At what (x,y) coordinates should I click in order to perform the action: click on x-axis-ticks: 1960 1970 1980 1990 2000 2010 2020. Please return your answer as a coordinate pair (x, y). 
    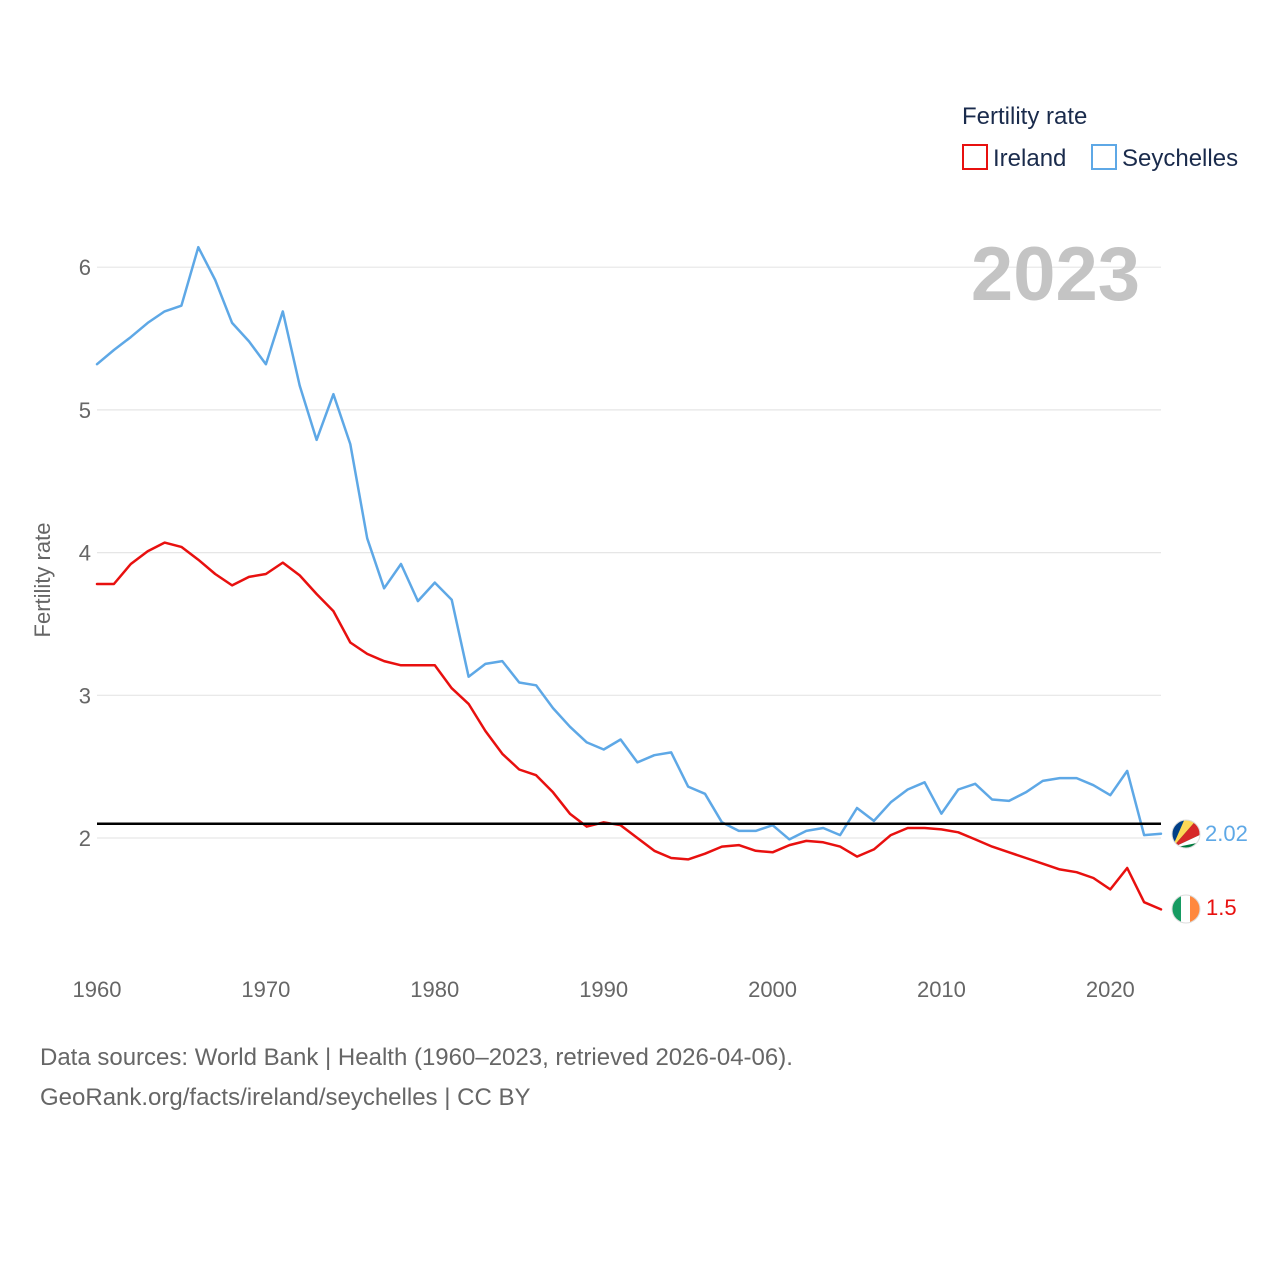
    Looking at the image, I should click on (604, 989).